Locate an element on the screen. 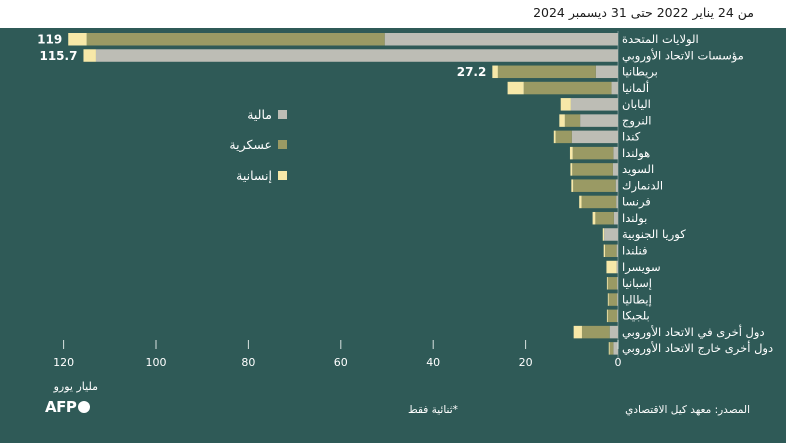 This screenshot has width=790, height=446. category-label: إسبانيا is located at coordinates (637, 283).